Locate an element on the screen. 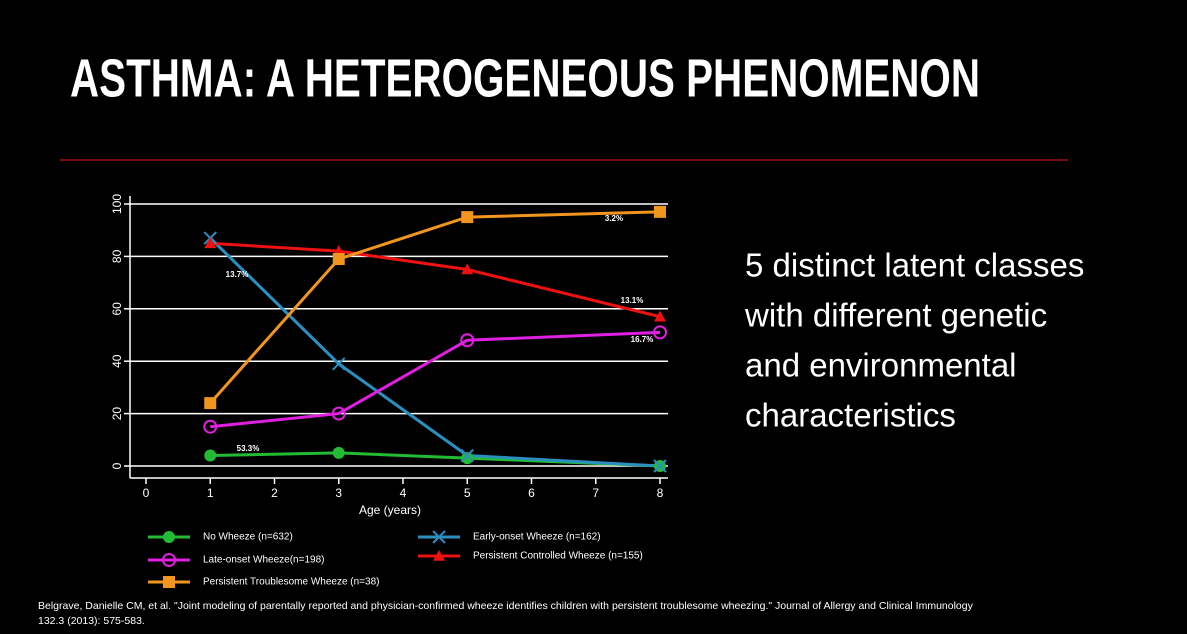  x-tick-label: 4 is located at coordinates (403, 493).